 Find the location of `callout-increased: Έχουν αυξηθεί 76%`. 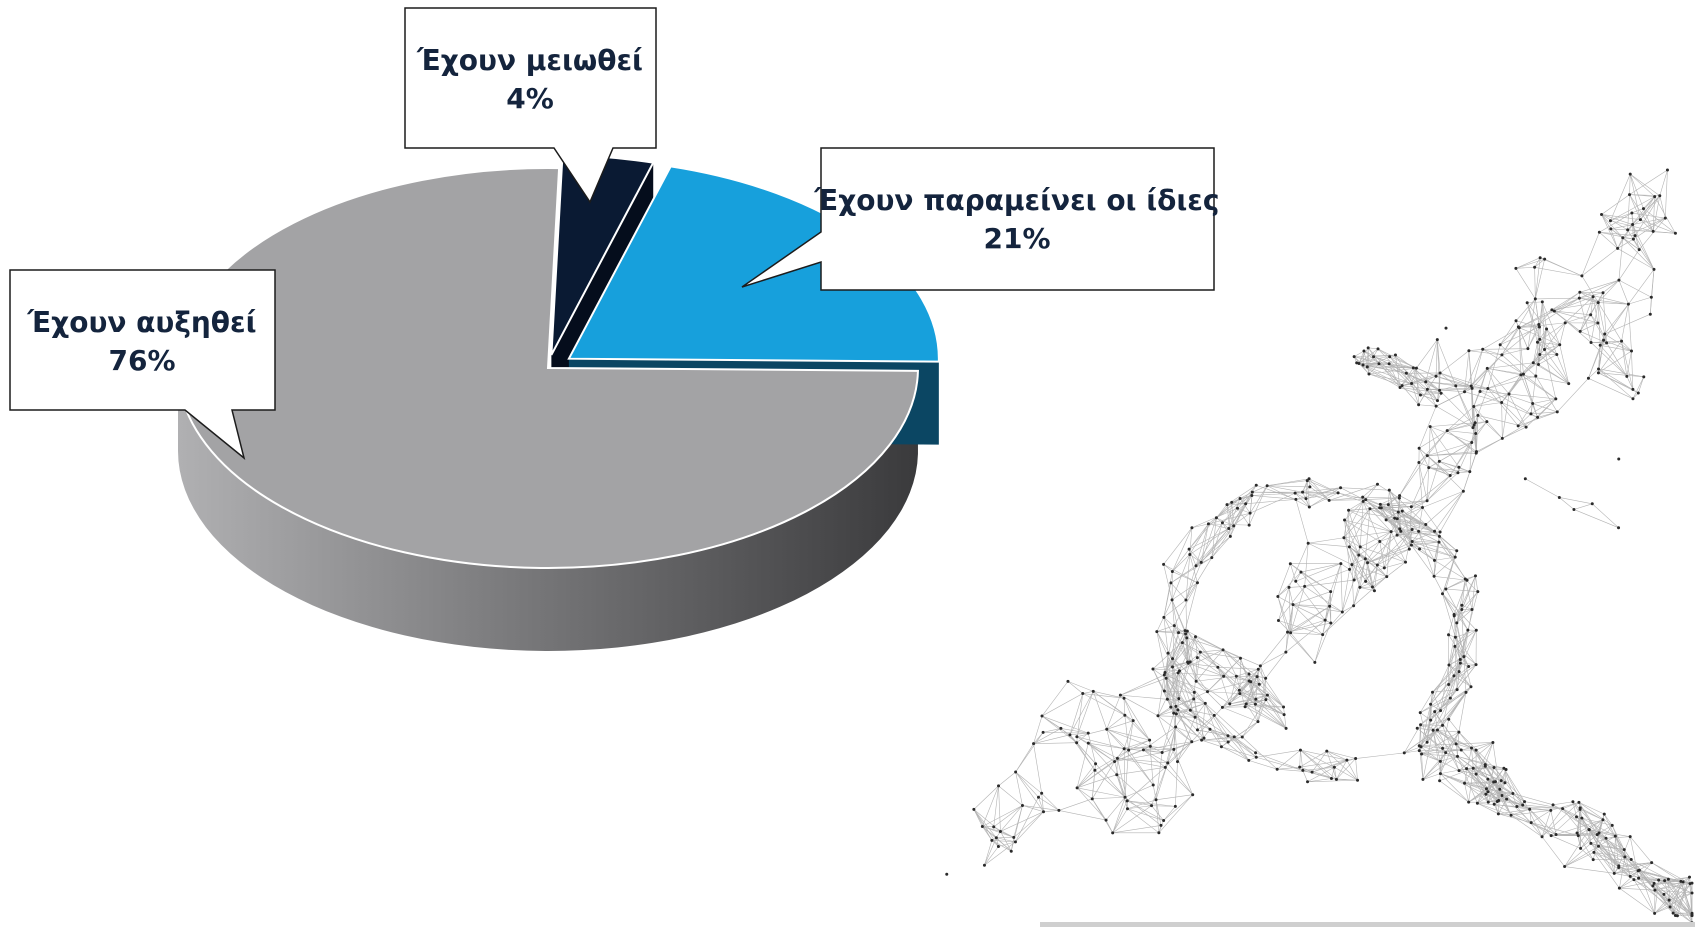

callout-increased: Έχουν αυξηθεί 76% is located at coordinates (142, 365).